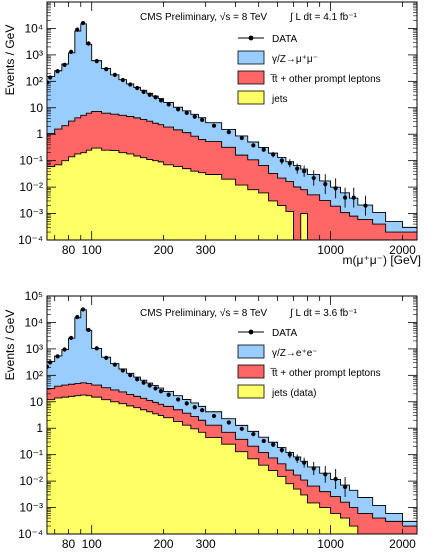 This screenshot has width=439, height=554. I want to click on panel-dimuon-y-tick-label: 10, so click(37, 108).